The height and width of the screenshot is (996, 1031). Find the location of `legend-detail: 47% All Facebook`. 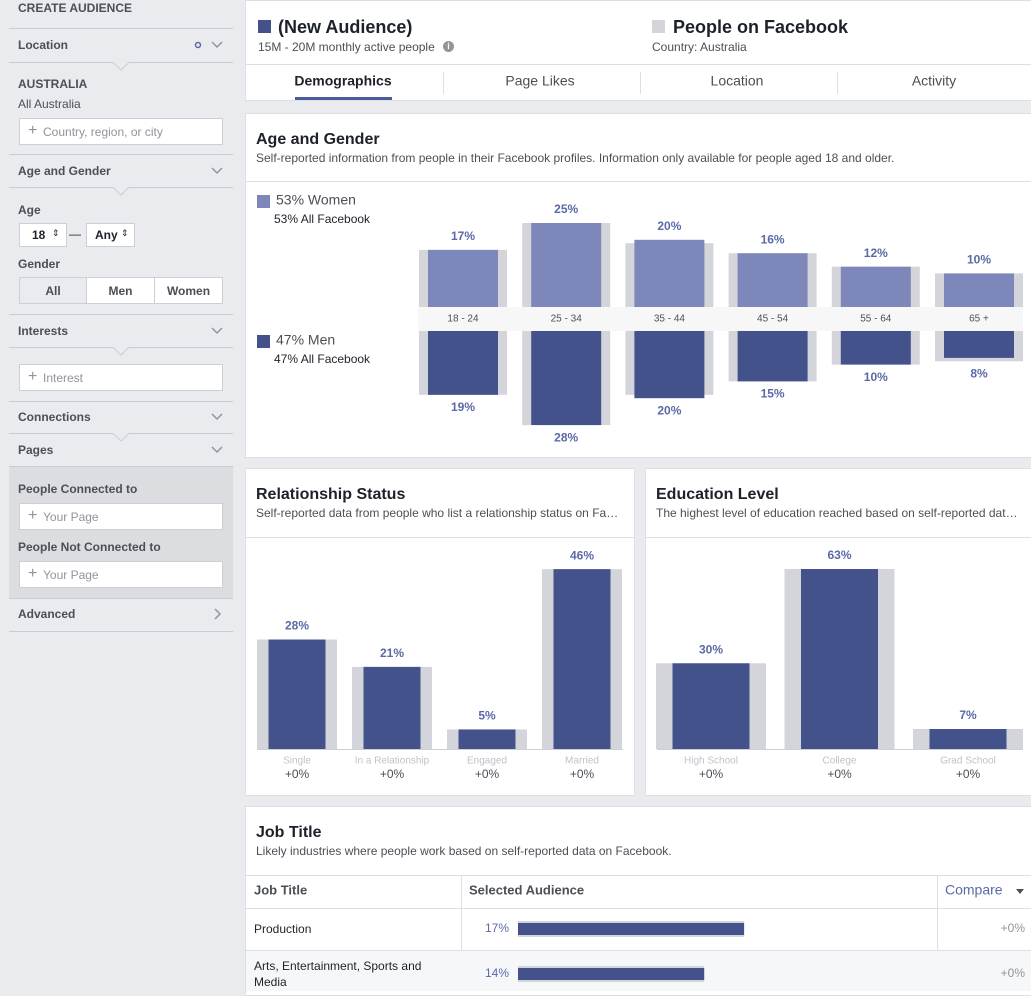

legend-detail: 47% All Facebook is located at coordinates (322, 359).